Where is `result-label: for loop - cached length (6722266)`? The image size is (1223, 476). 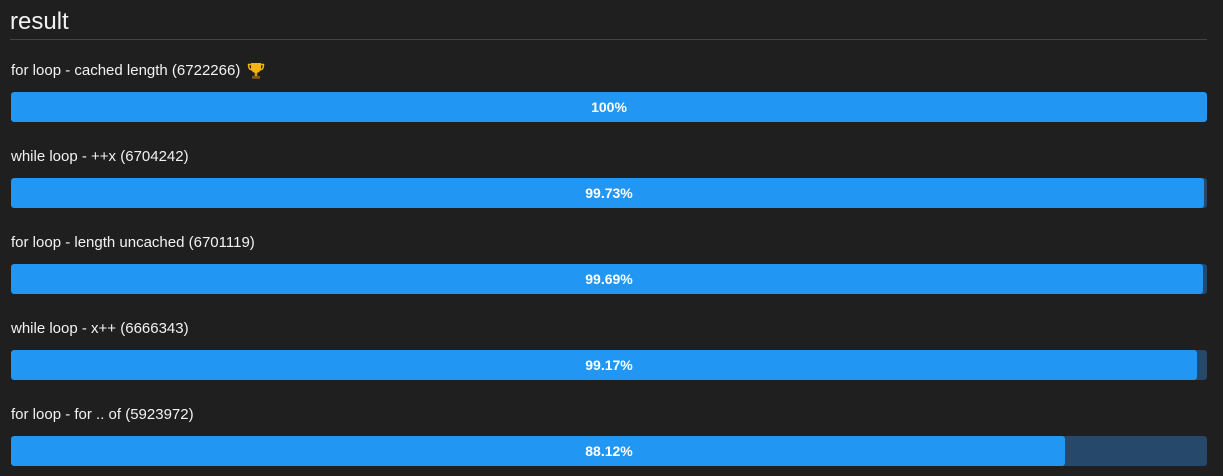 result-label: for loop - cached length (6722266) is located at coordinates (126, 70).